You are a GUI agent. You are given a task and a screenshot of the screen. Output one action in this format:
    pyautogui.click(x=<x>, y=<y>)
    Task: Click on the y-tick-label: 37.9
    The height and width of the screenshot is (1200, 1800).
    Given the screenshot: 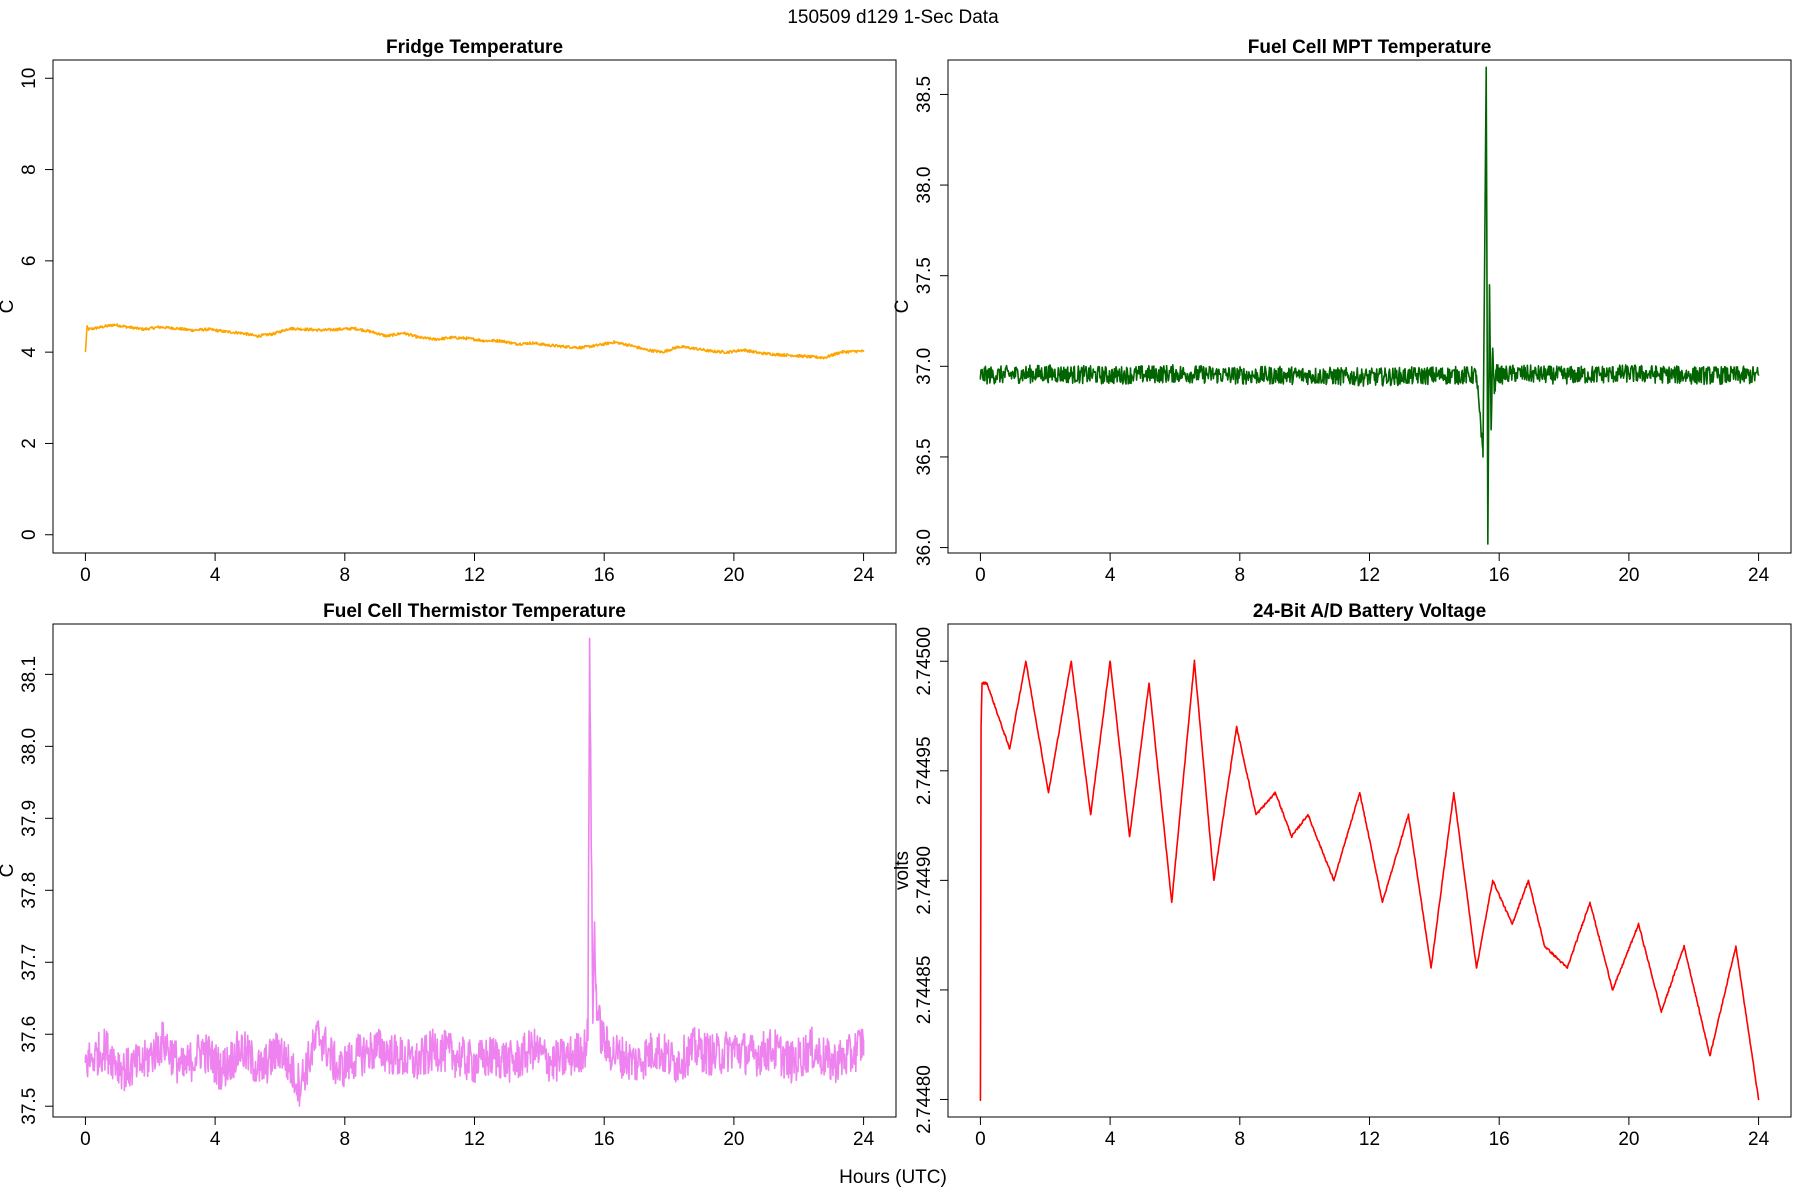 What is the action you would take?
    pyautogui.click(x=29, y=818)
    